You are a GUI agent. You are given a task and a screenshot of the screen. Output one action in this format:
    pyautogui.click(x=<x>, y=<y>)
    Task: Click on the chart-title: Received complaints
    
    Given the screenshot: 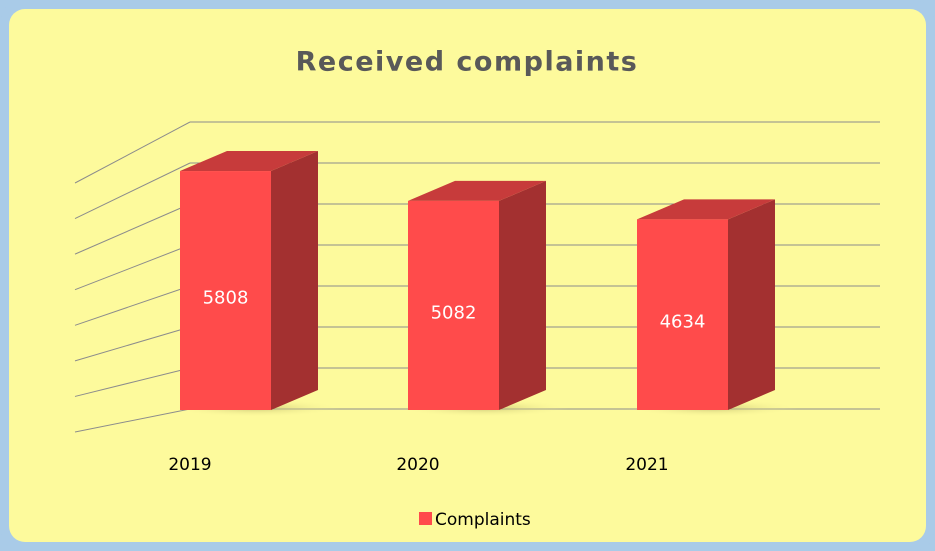 What is the action you would take?
    pyautogui.click(x=467, y=62)
    